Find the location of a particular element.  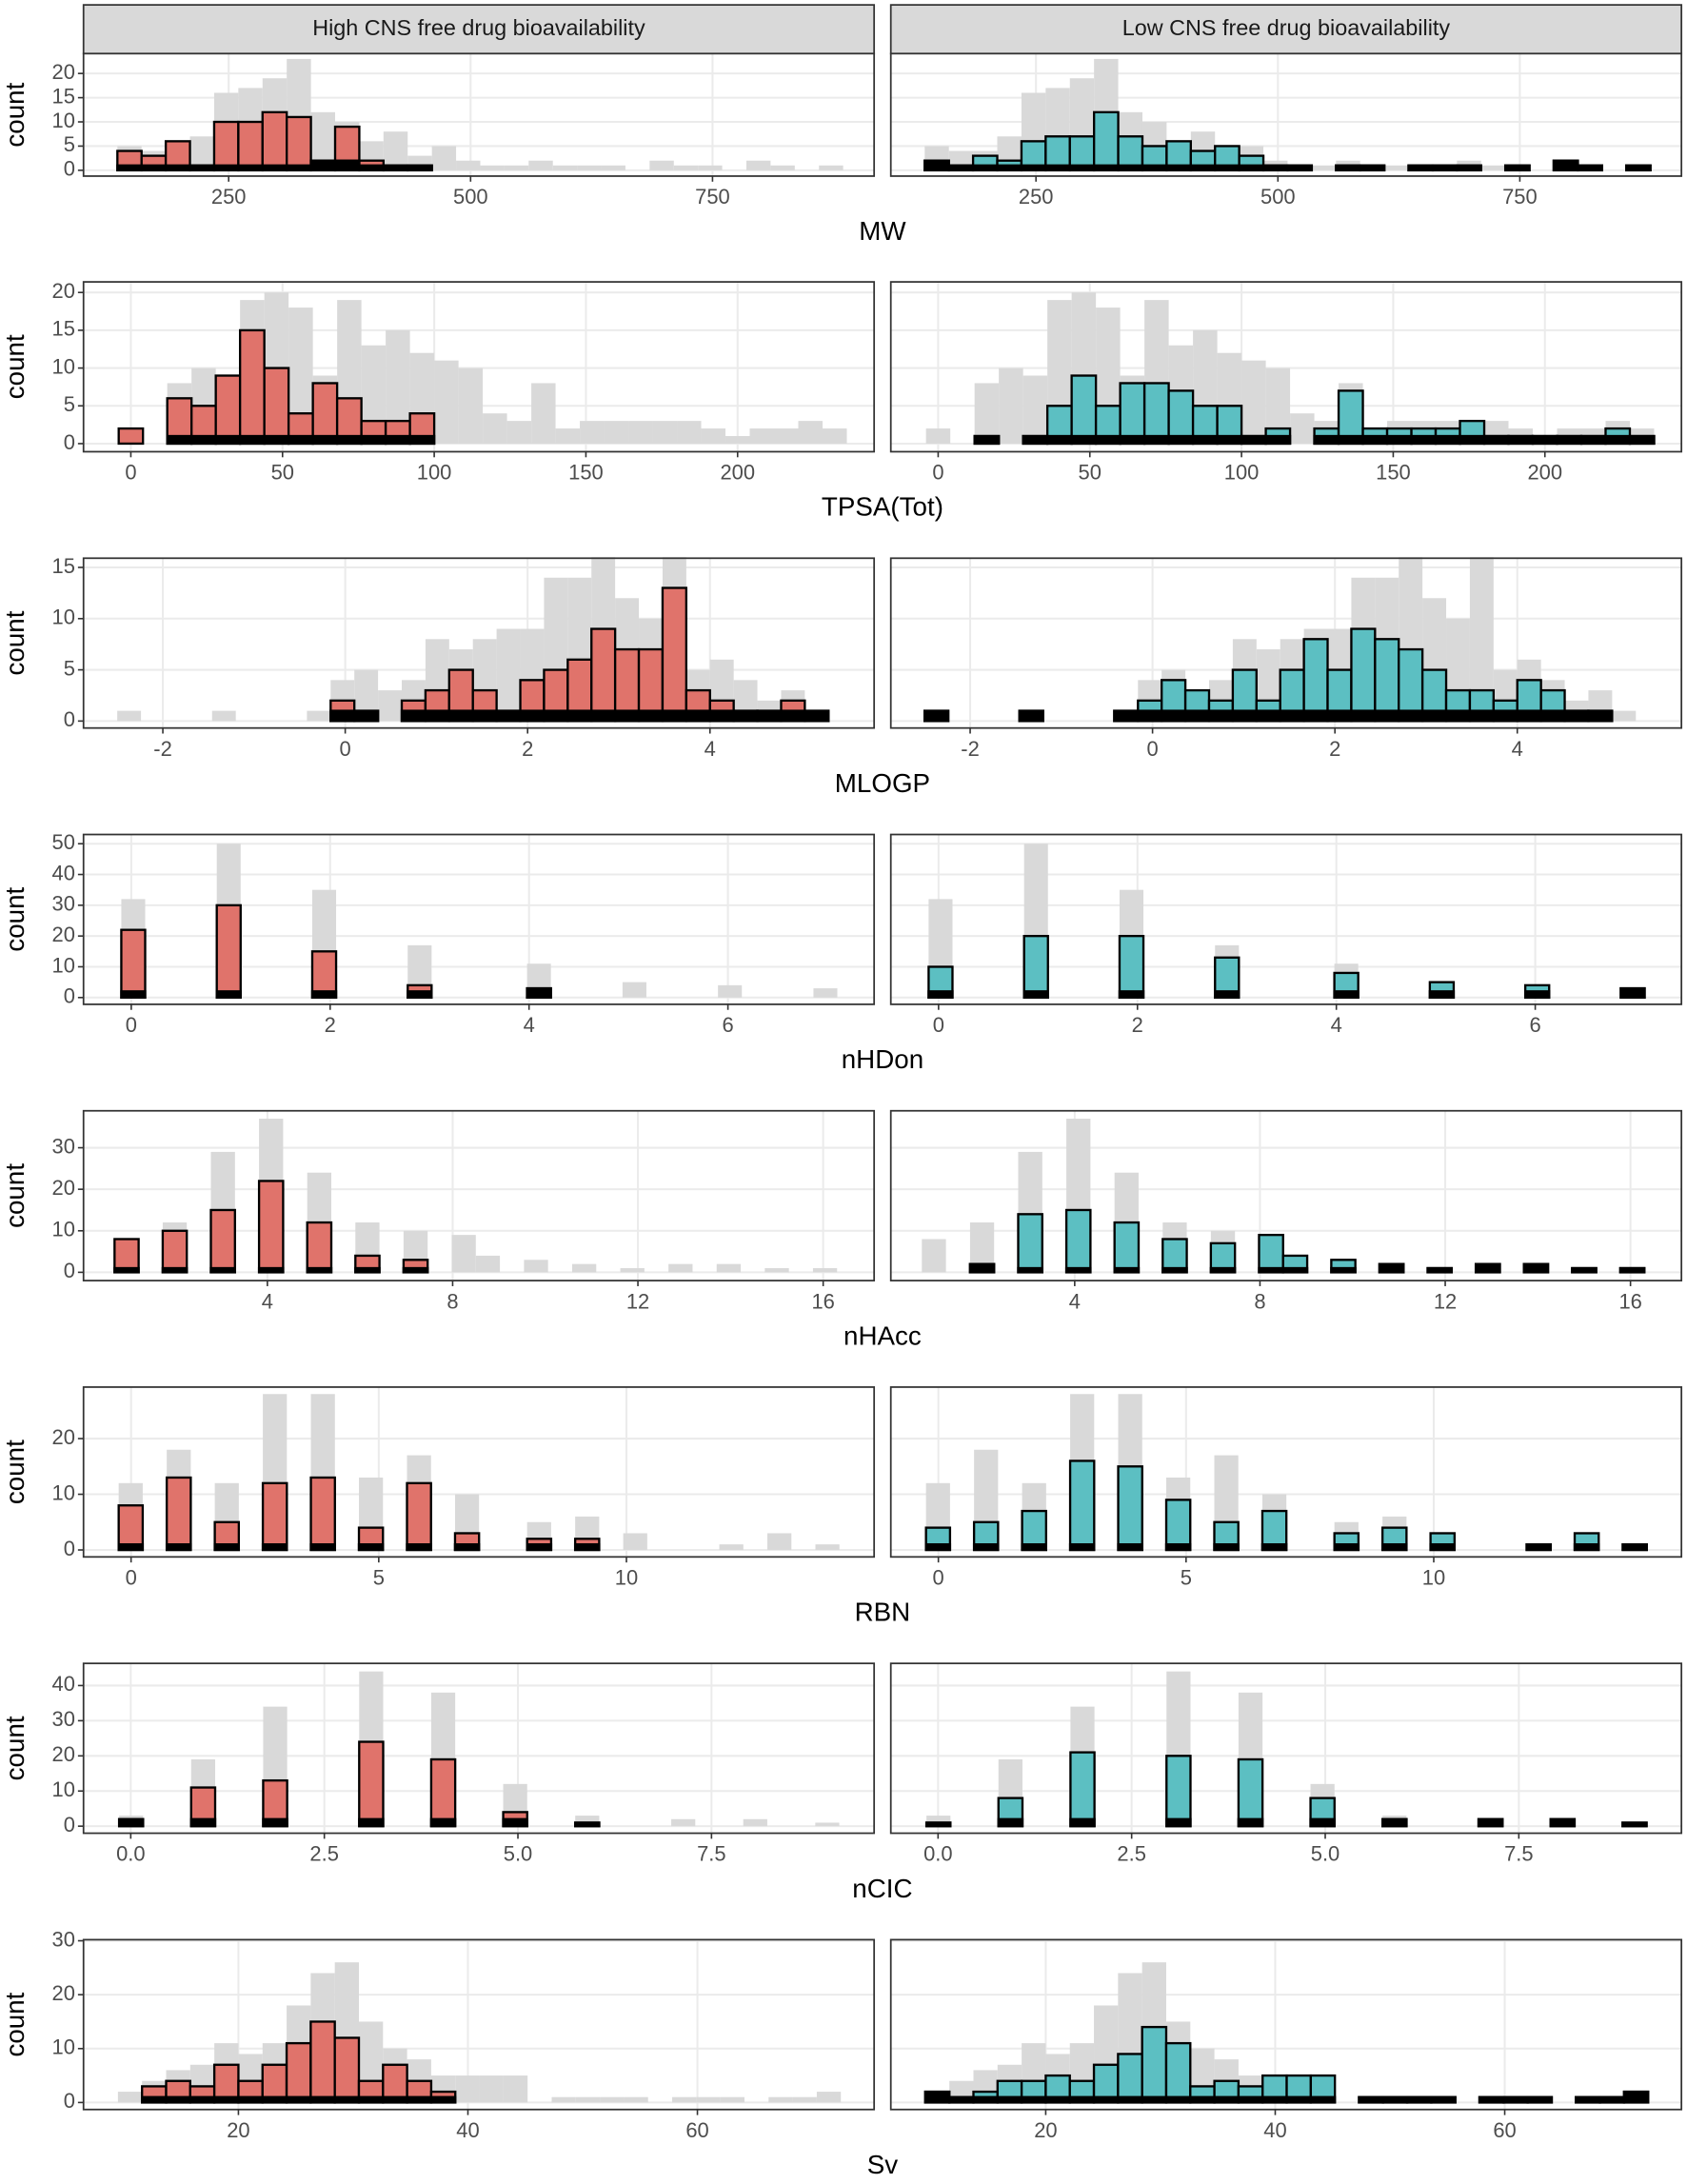

x-tick-label: 0 is located at coordinates (938, 473).